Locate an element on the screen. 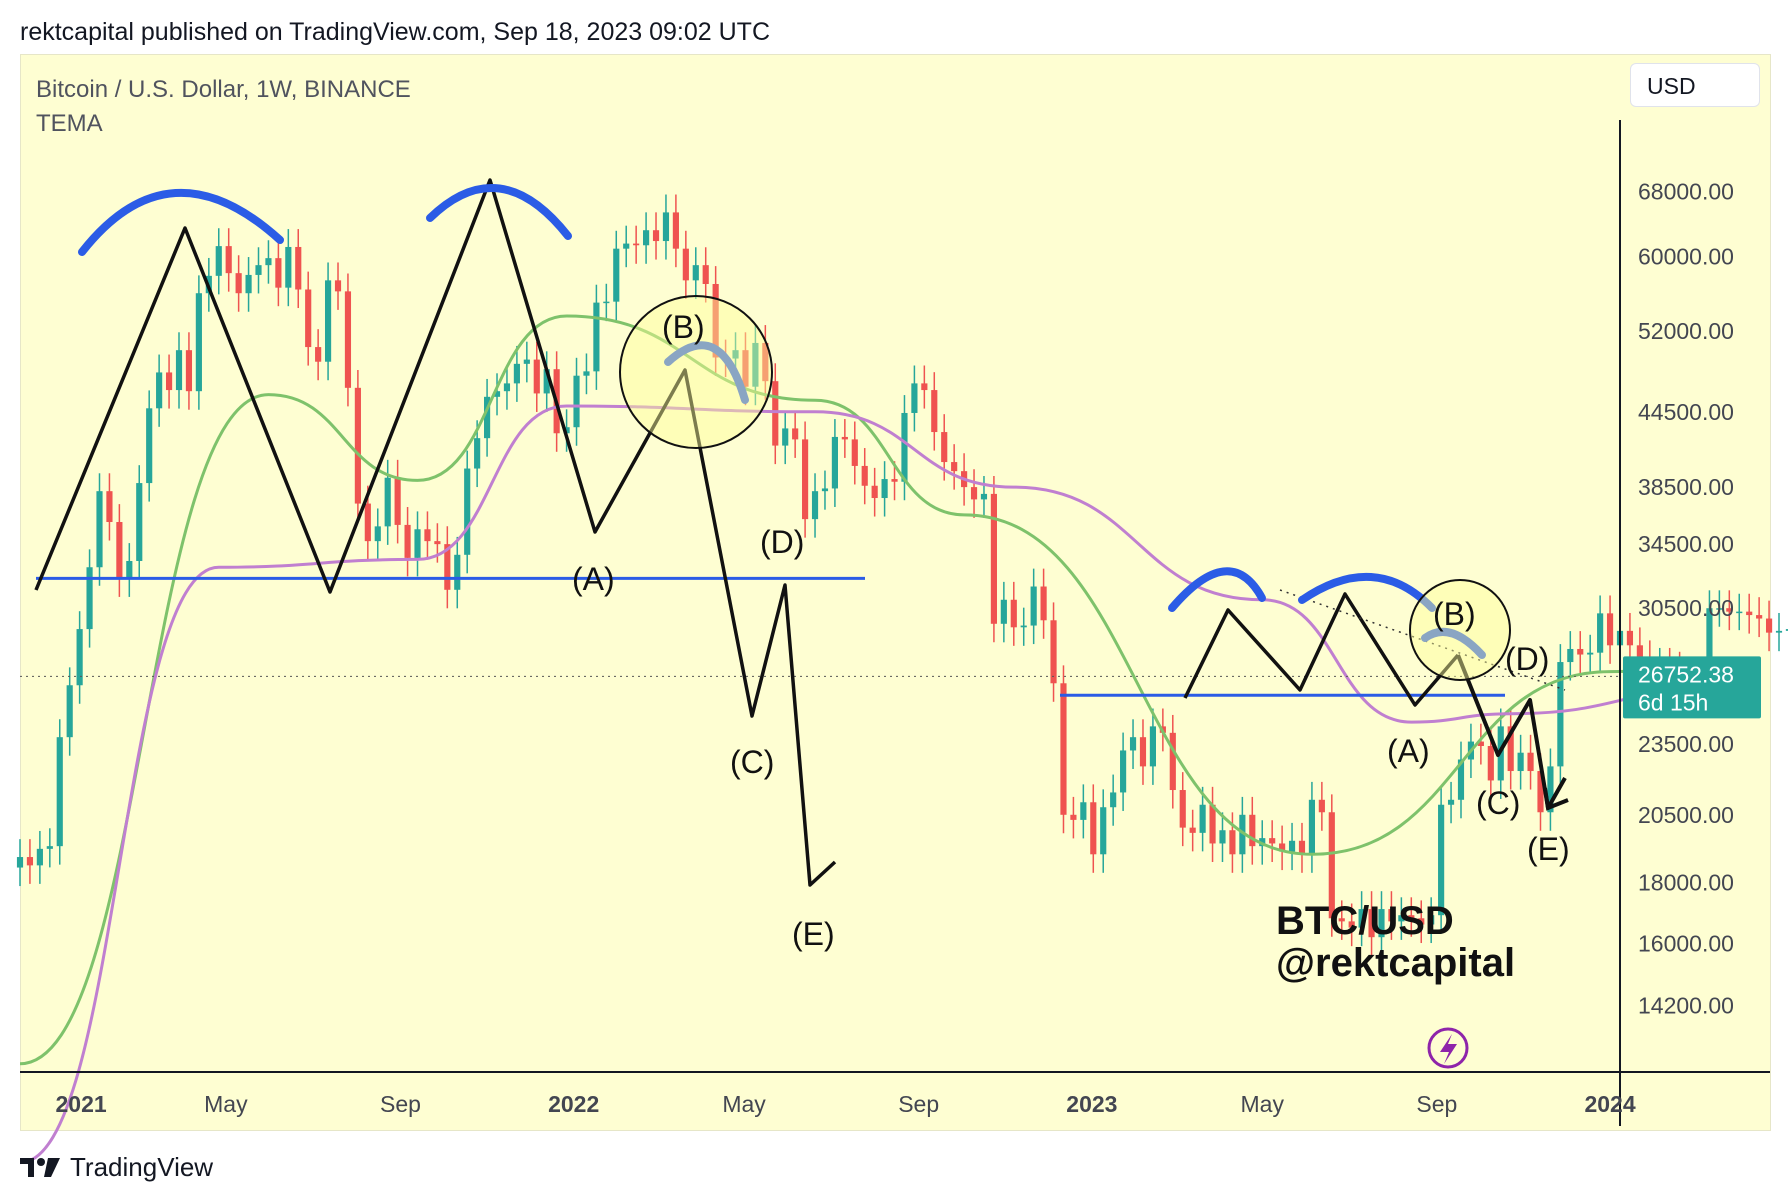 This screenshot has width=1788, height=1200. price-badge-bg is located at coordinates (1692, 687).